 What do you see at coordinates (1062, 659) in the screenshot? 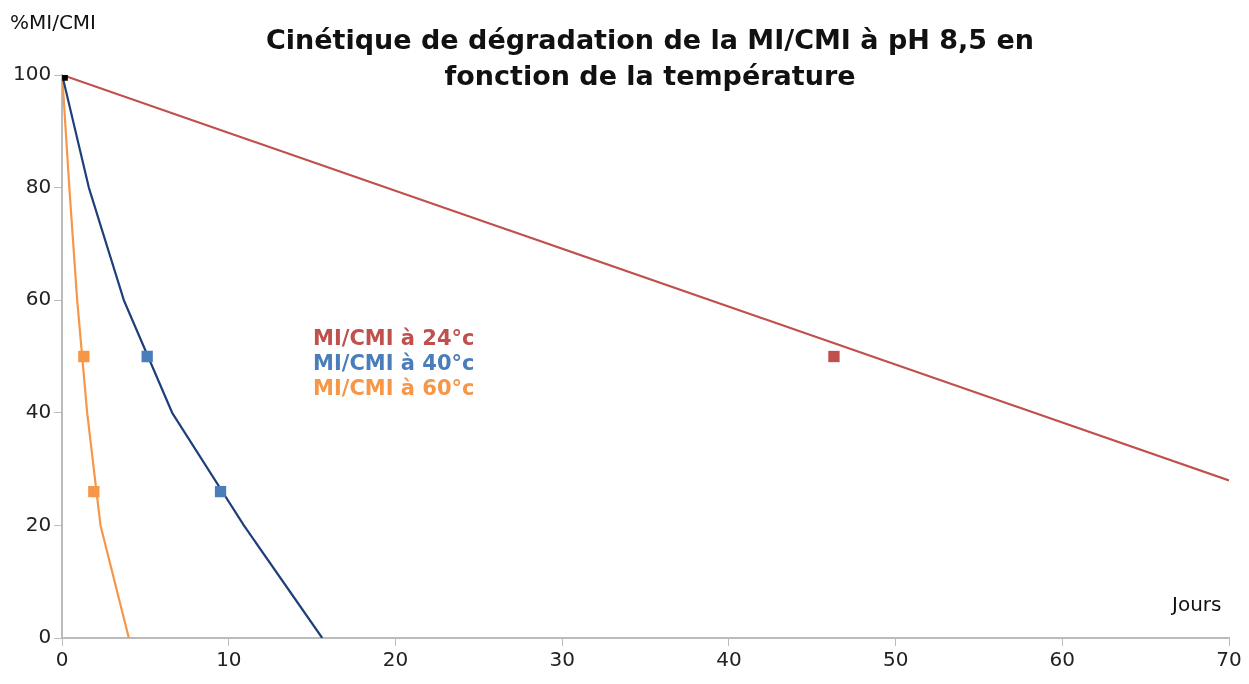
I see `x-tick-label: 60` at bounding box center [1062, 659].